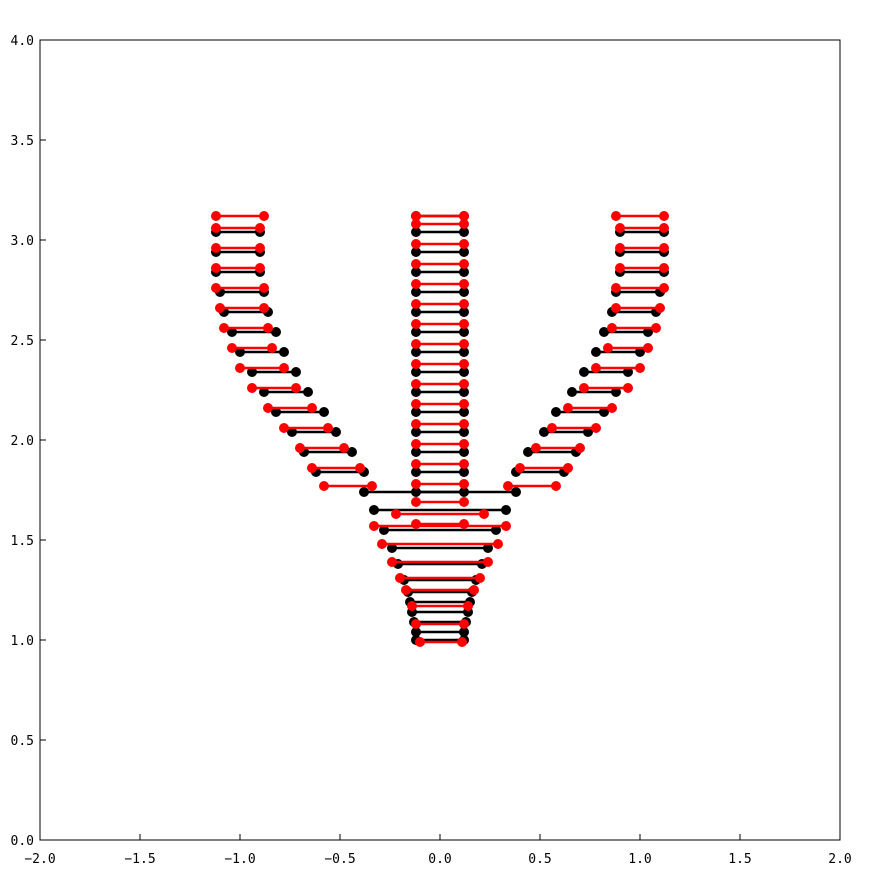 This screenshot has height=880, width=880. I want to click on x-tick-label: −0.5, so click(339, 859).